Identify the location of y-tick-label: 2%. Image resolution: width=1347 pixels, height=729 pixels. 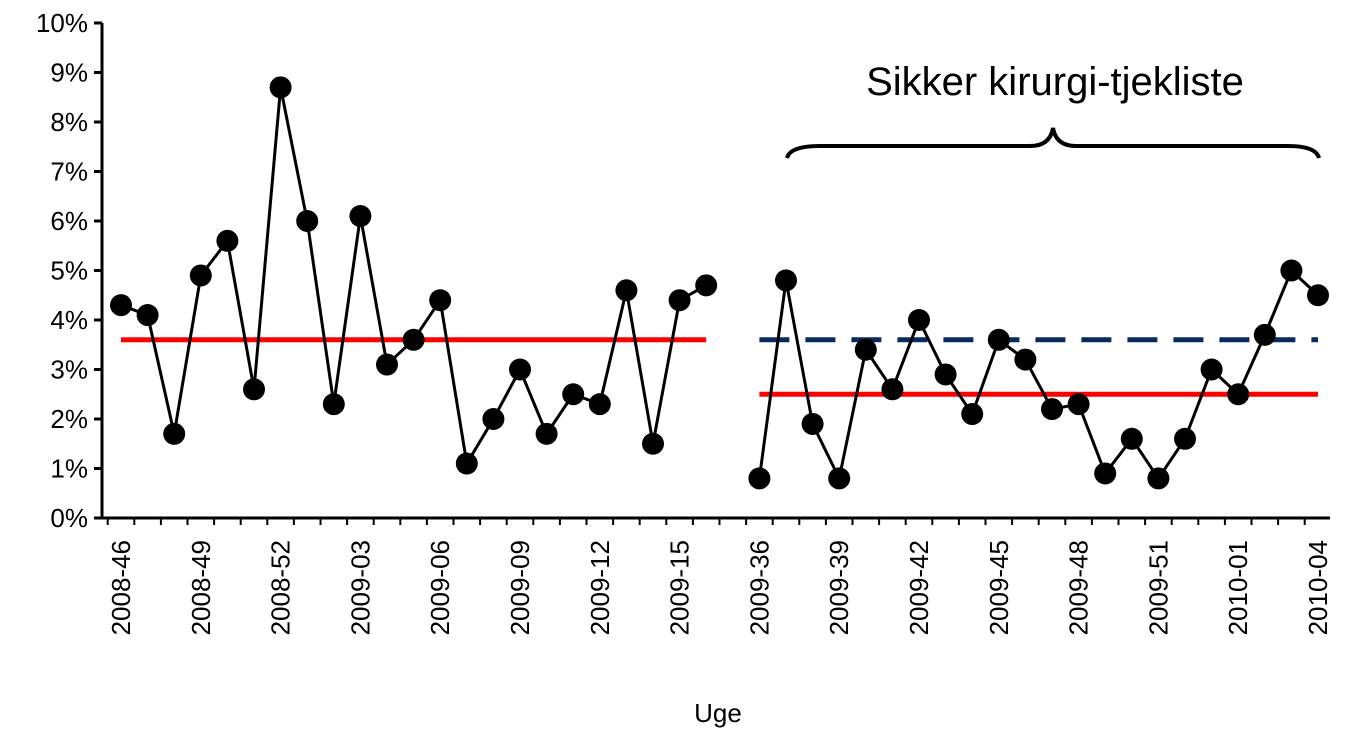
(69, 419).